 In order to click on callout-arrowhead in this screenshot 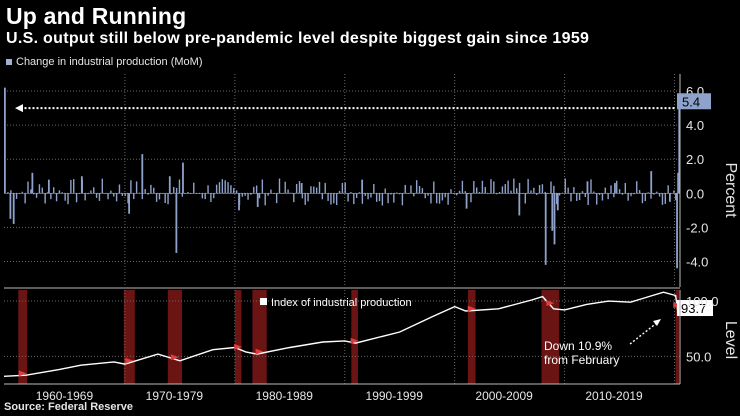, I will do `click(18, 108)`.